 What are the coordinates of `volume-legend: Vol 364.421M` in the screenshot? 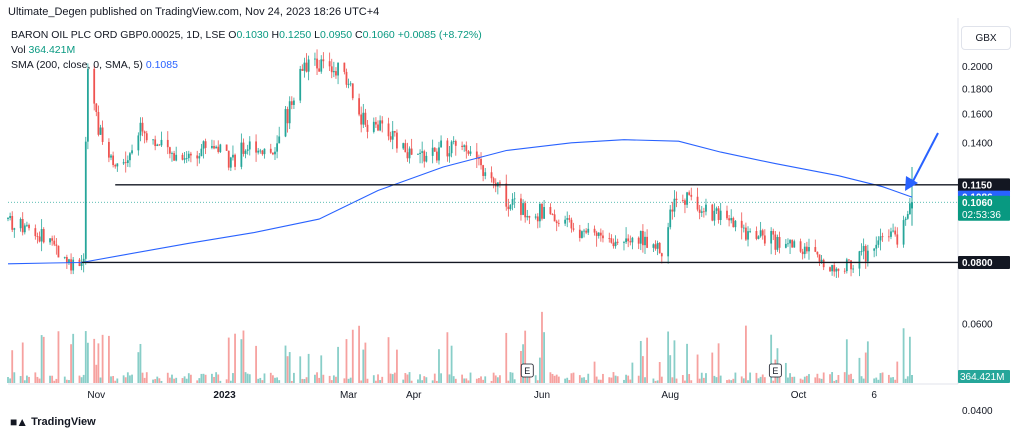 It's located at (43, 50).